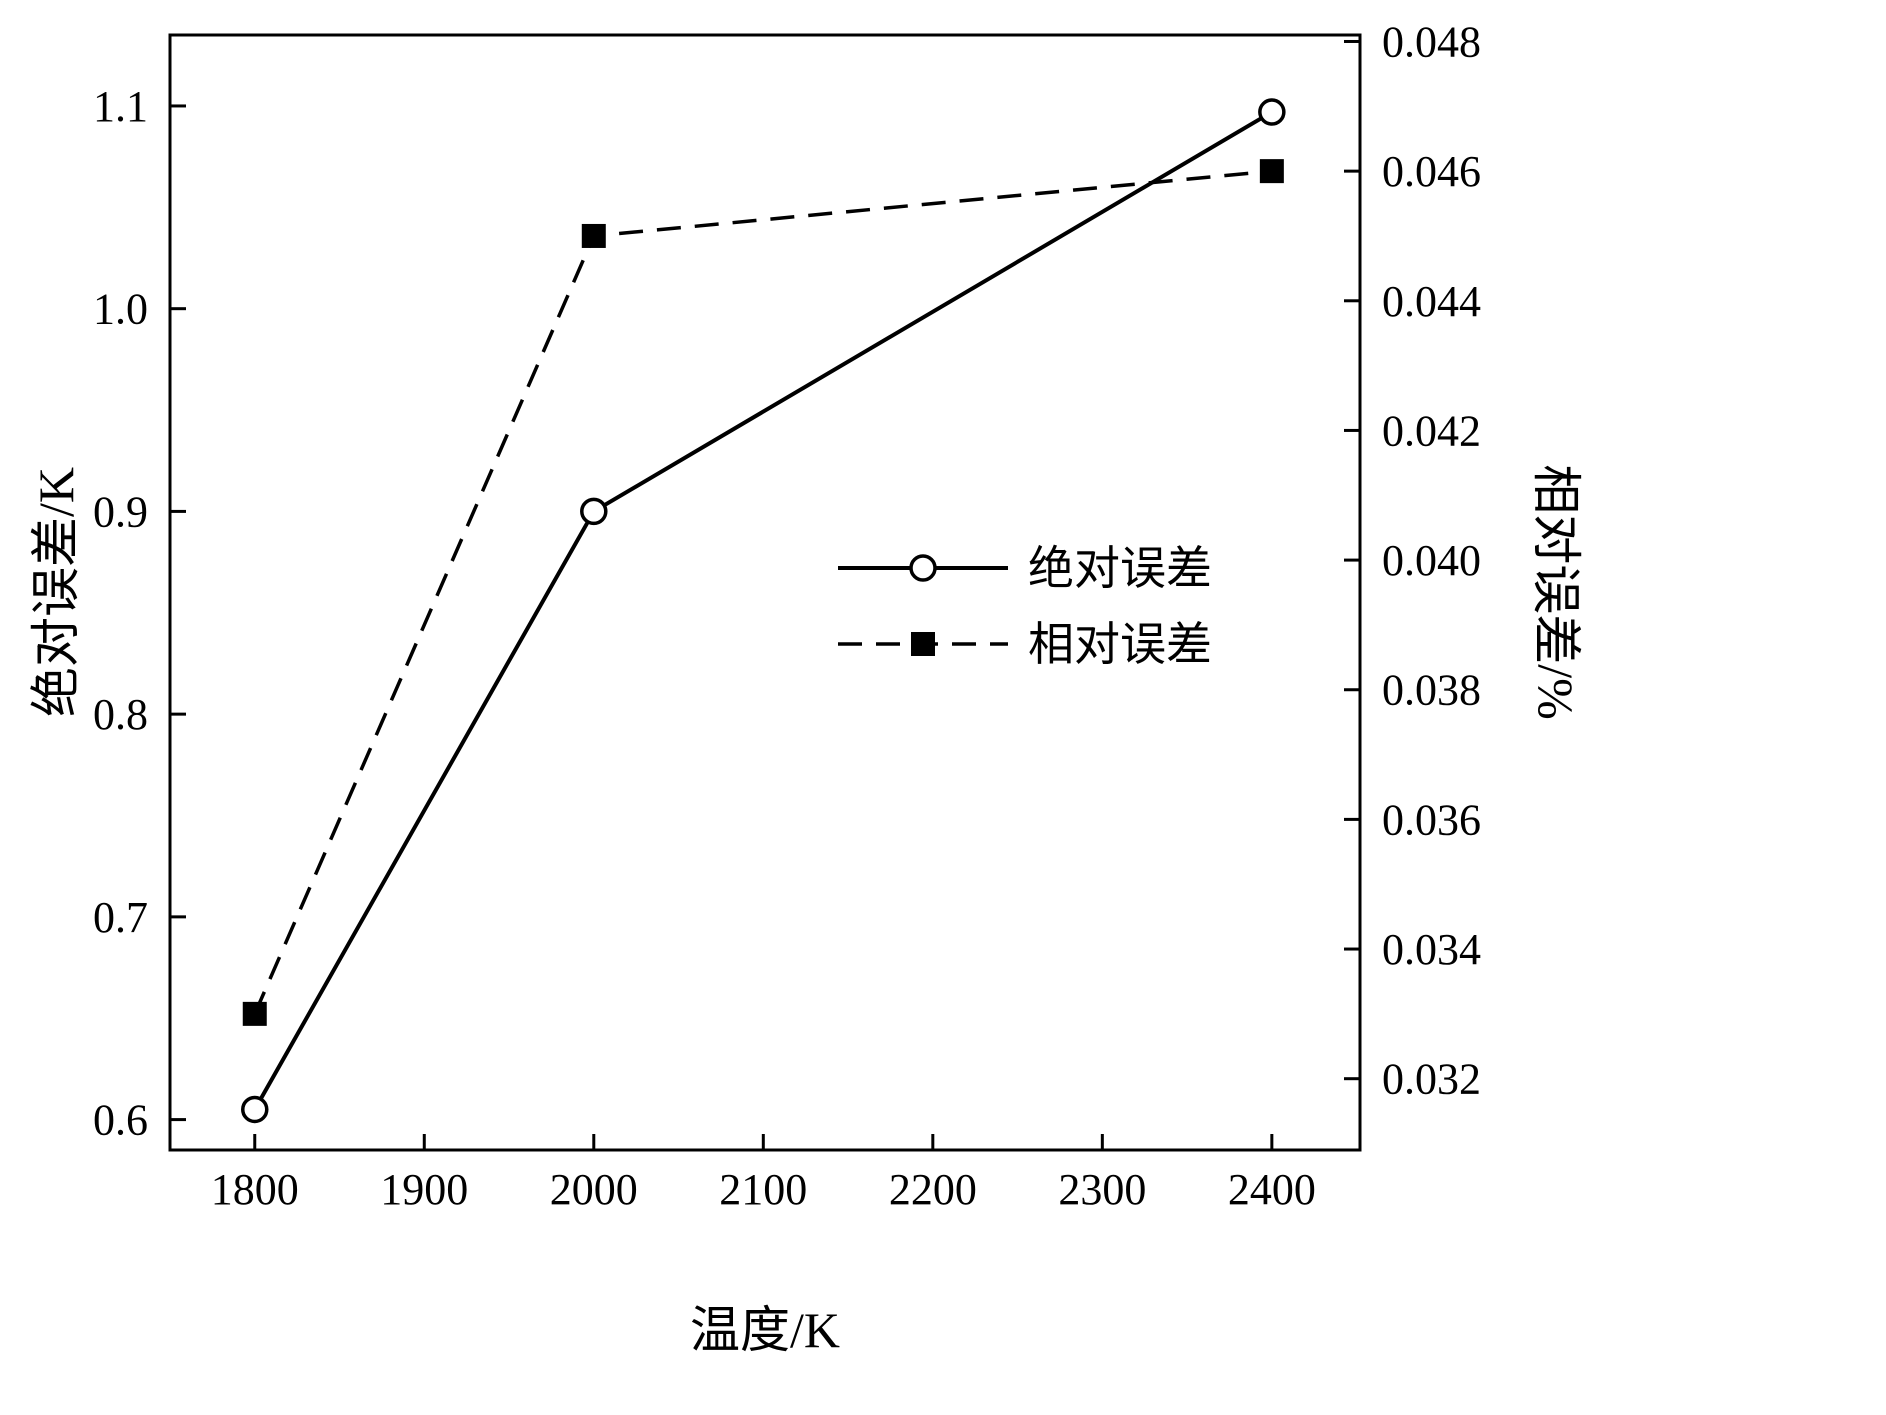  I want to click on left-axis-title: 绝对误差/K, so click(56, 592).